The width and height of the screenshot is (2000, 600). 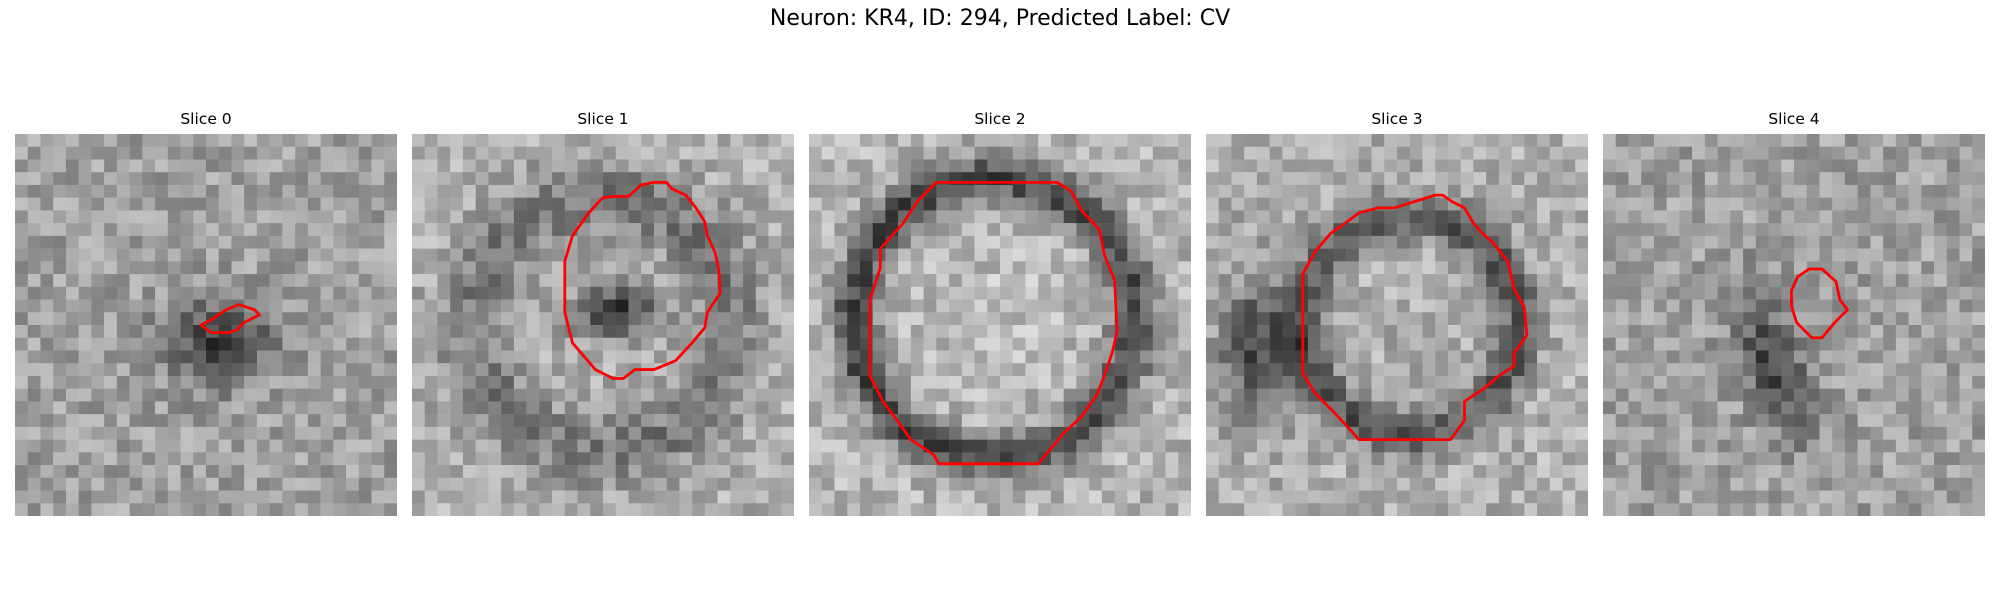 I want to click on slice-panel-1: Slice 1, so click(x=603, y=312).